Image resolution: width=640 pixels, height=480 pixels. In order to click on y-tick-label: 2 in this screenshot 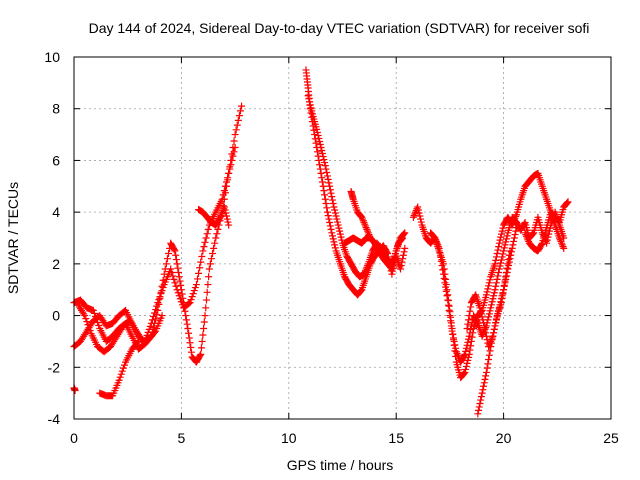, I will do `click(56, 264)`.